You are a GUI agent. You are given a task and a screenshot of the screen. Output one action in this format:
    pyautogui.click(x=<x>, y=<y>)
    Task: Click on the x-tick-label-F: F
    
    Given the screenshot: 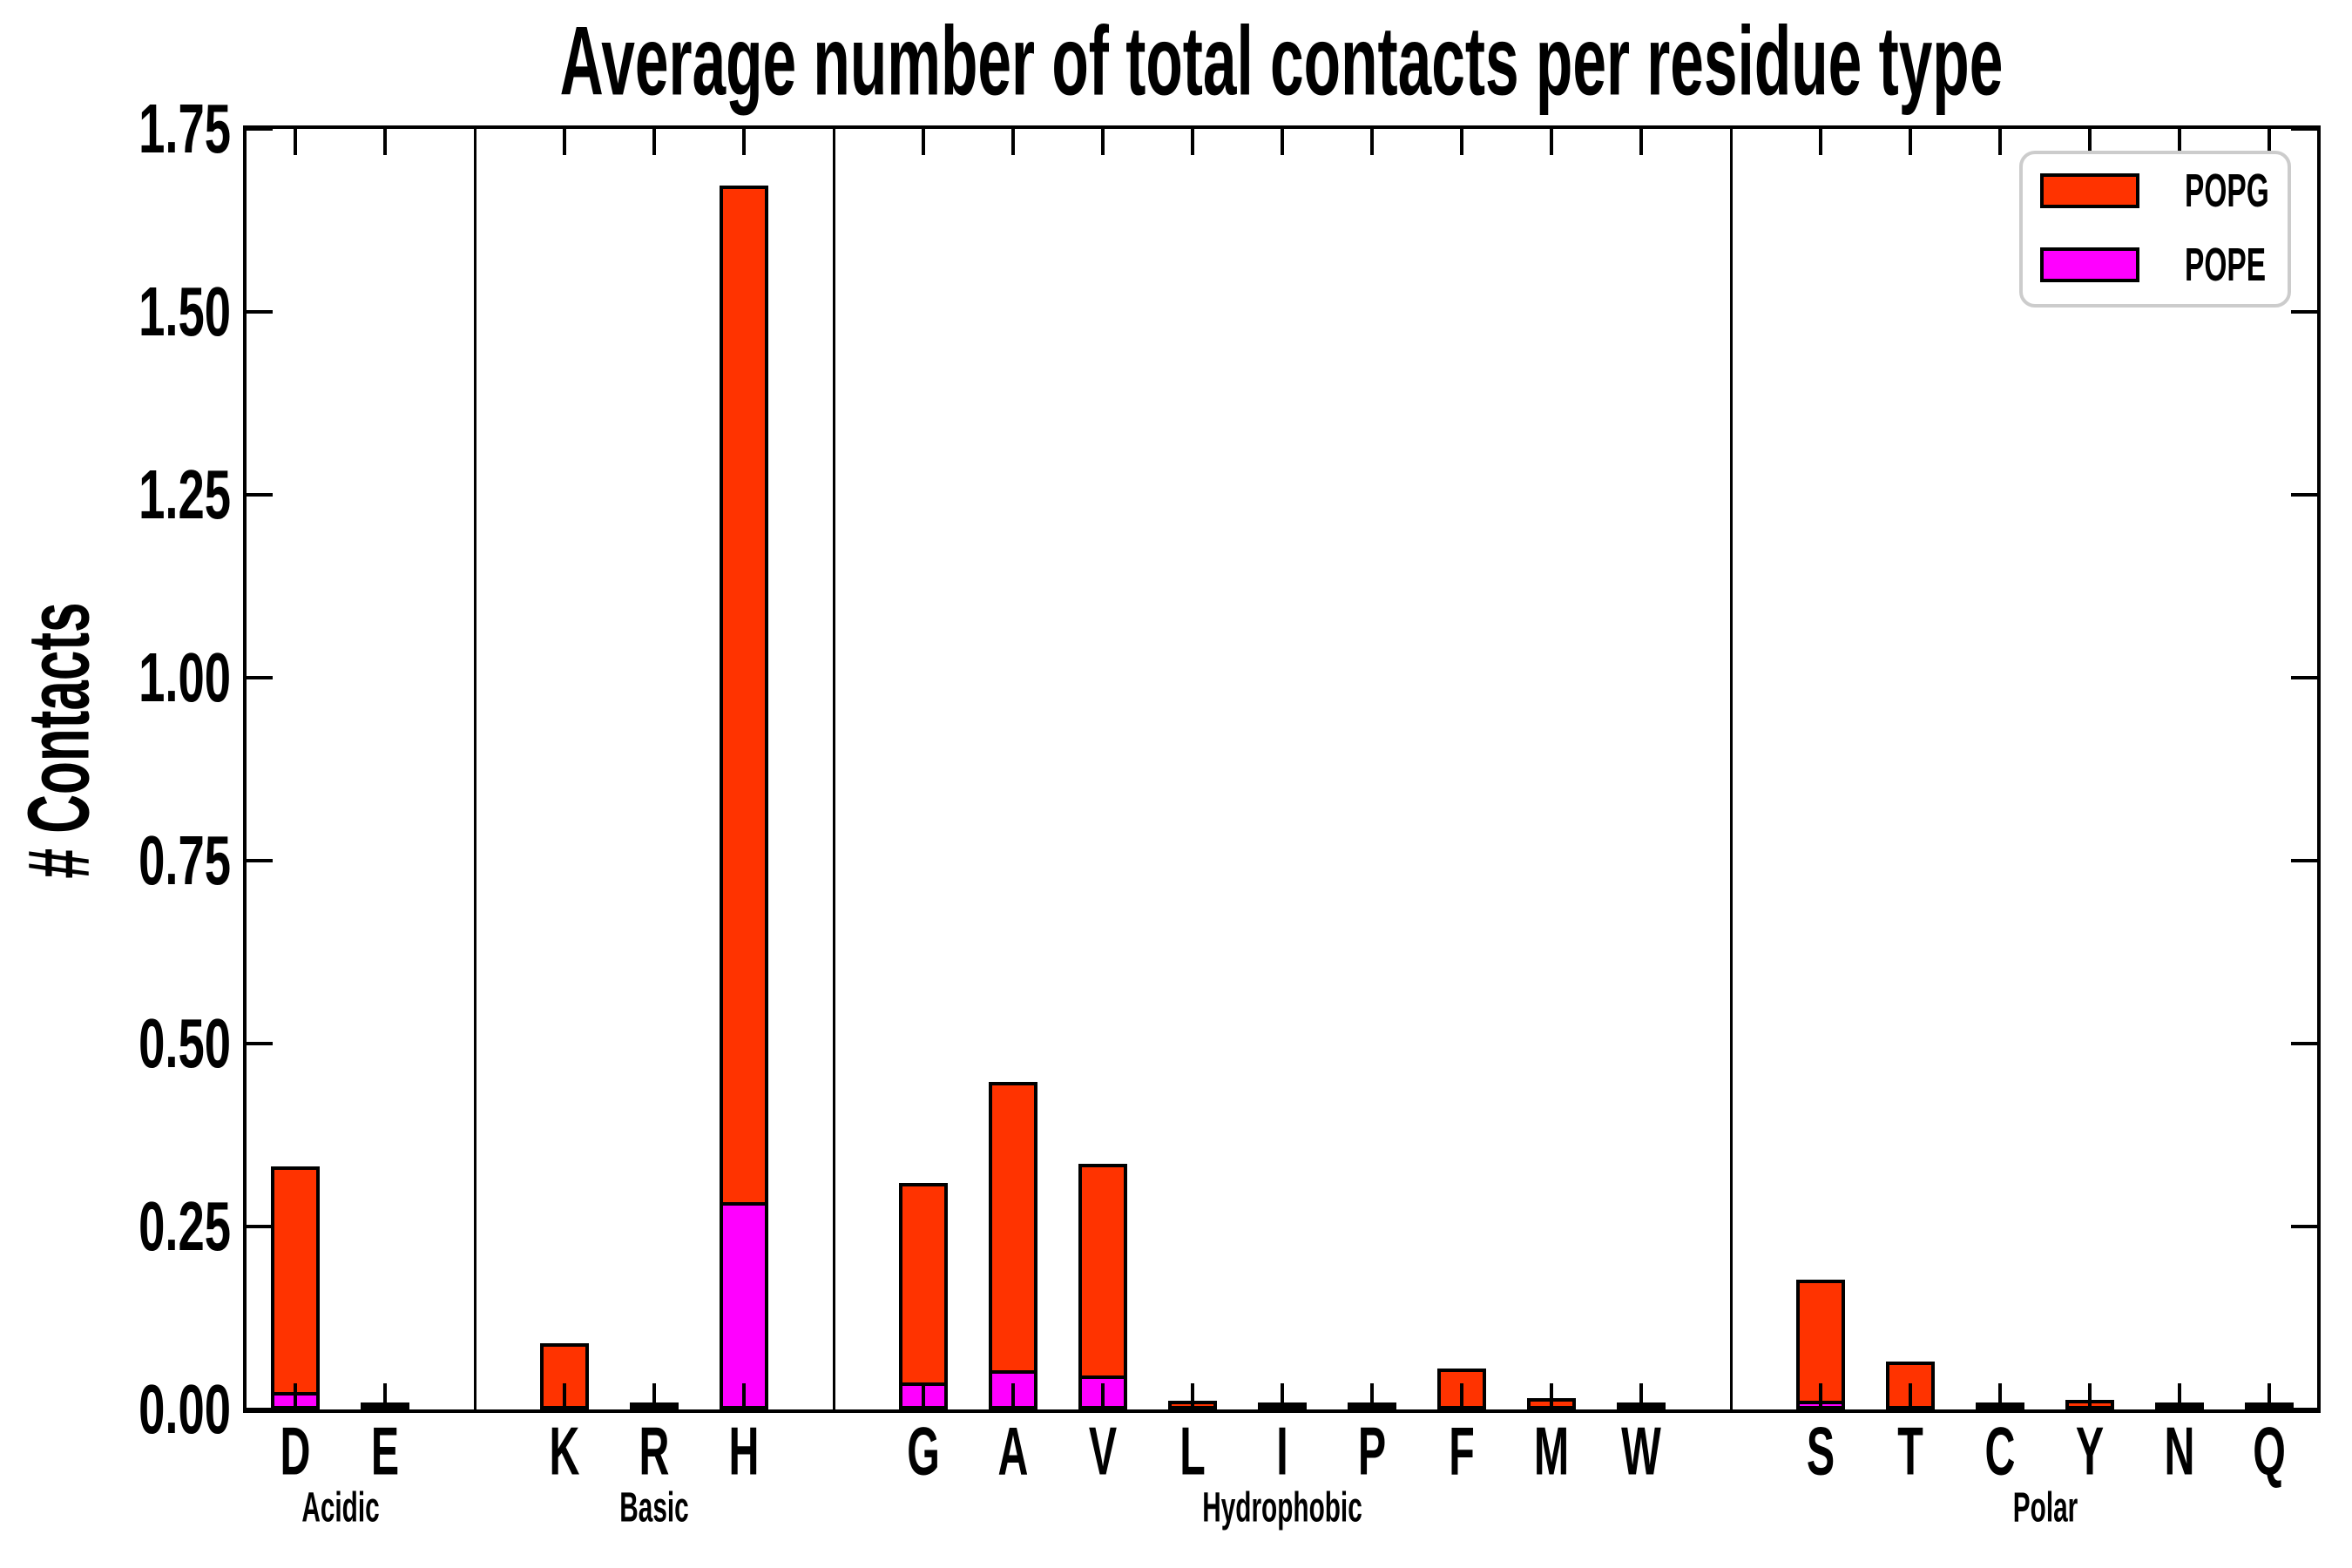 What is the action you would take?
    pyautogui.click(x=1462, y=1451)
    